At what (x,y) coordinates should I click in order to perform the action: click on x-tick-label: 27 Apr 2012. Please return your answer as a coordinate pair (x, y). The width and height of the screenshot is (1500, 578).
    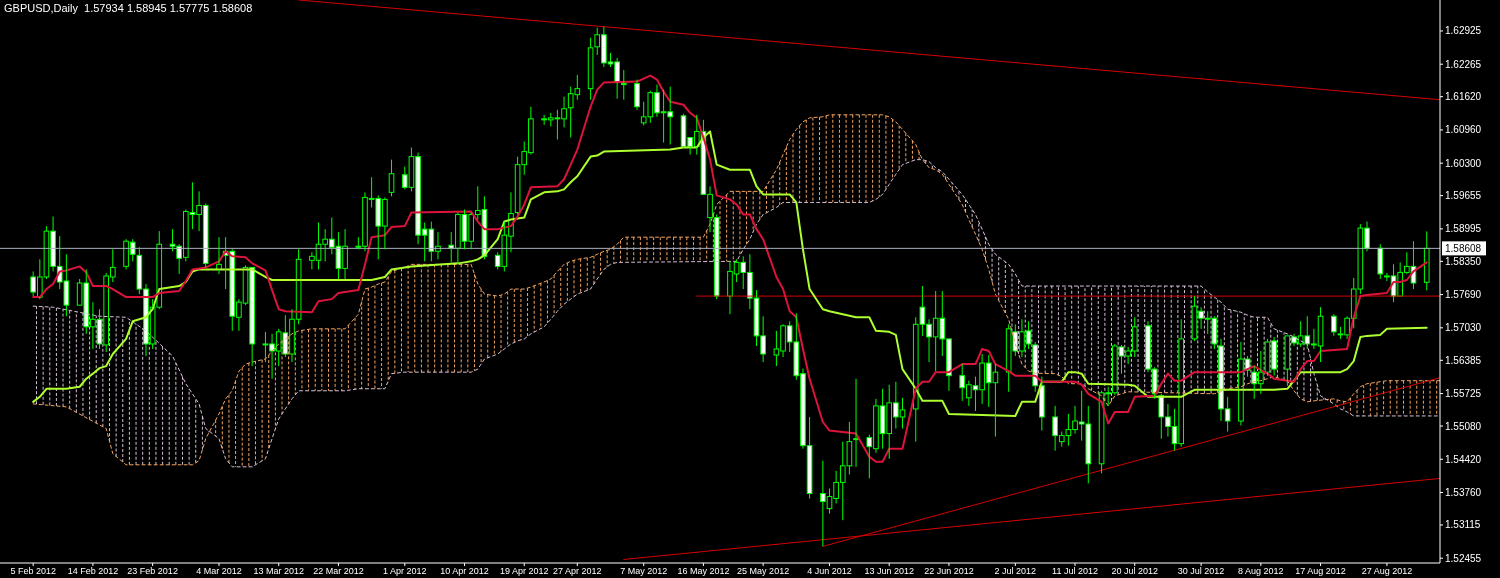
    Looking at the image, I should click on (577, 571).